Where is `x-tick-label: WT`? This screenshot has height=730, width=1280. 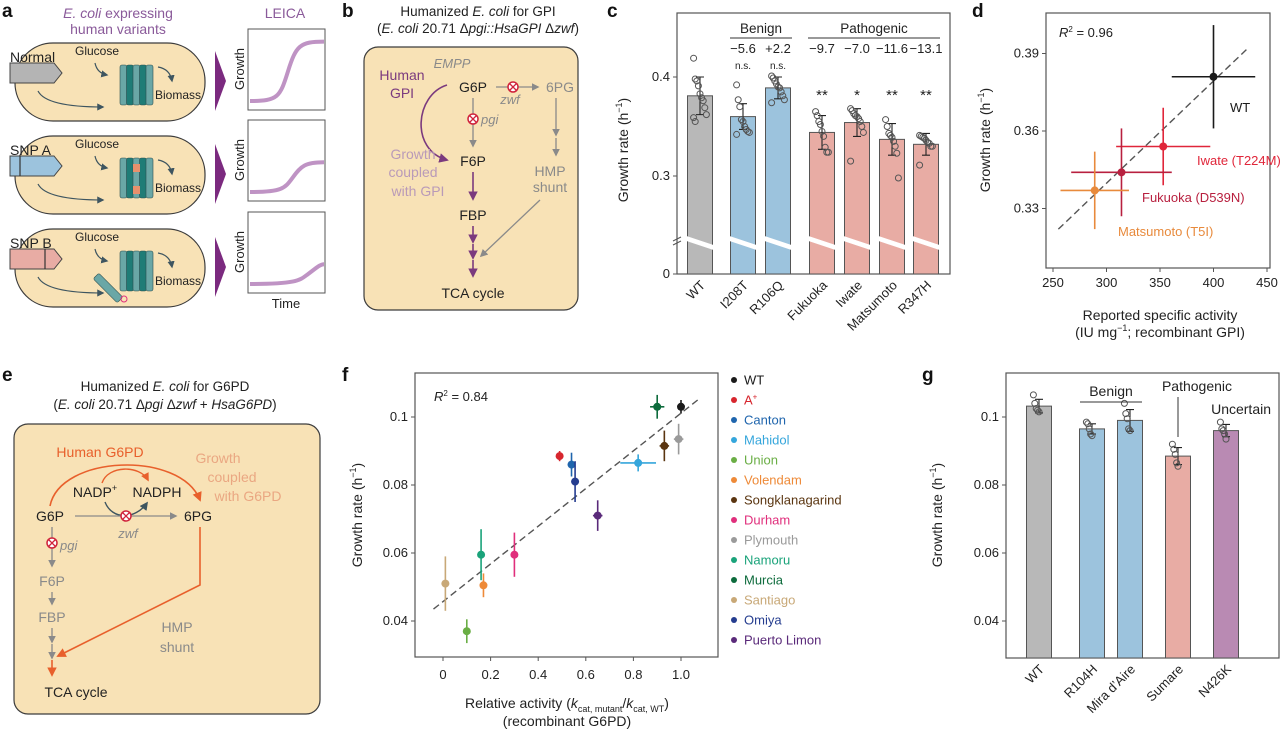 x-tick-label: WT is located at coordinates (1034, 673).